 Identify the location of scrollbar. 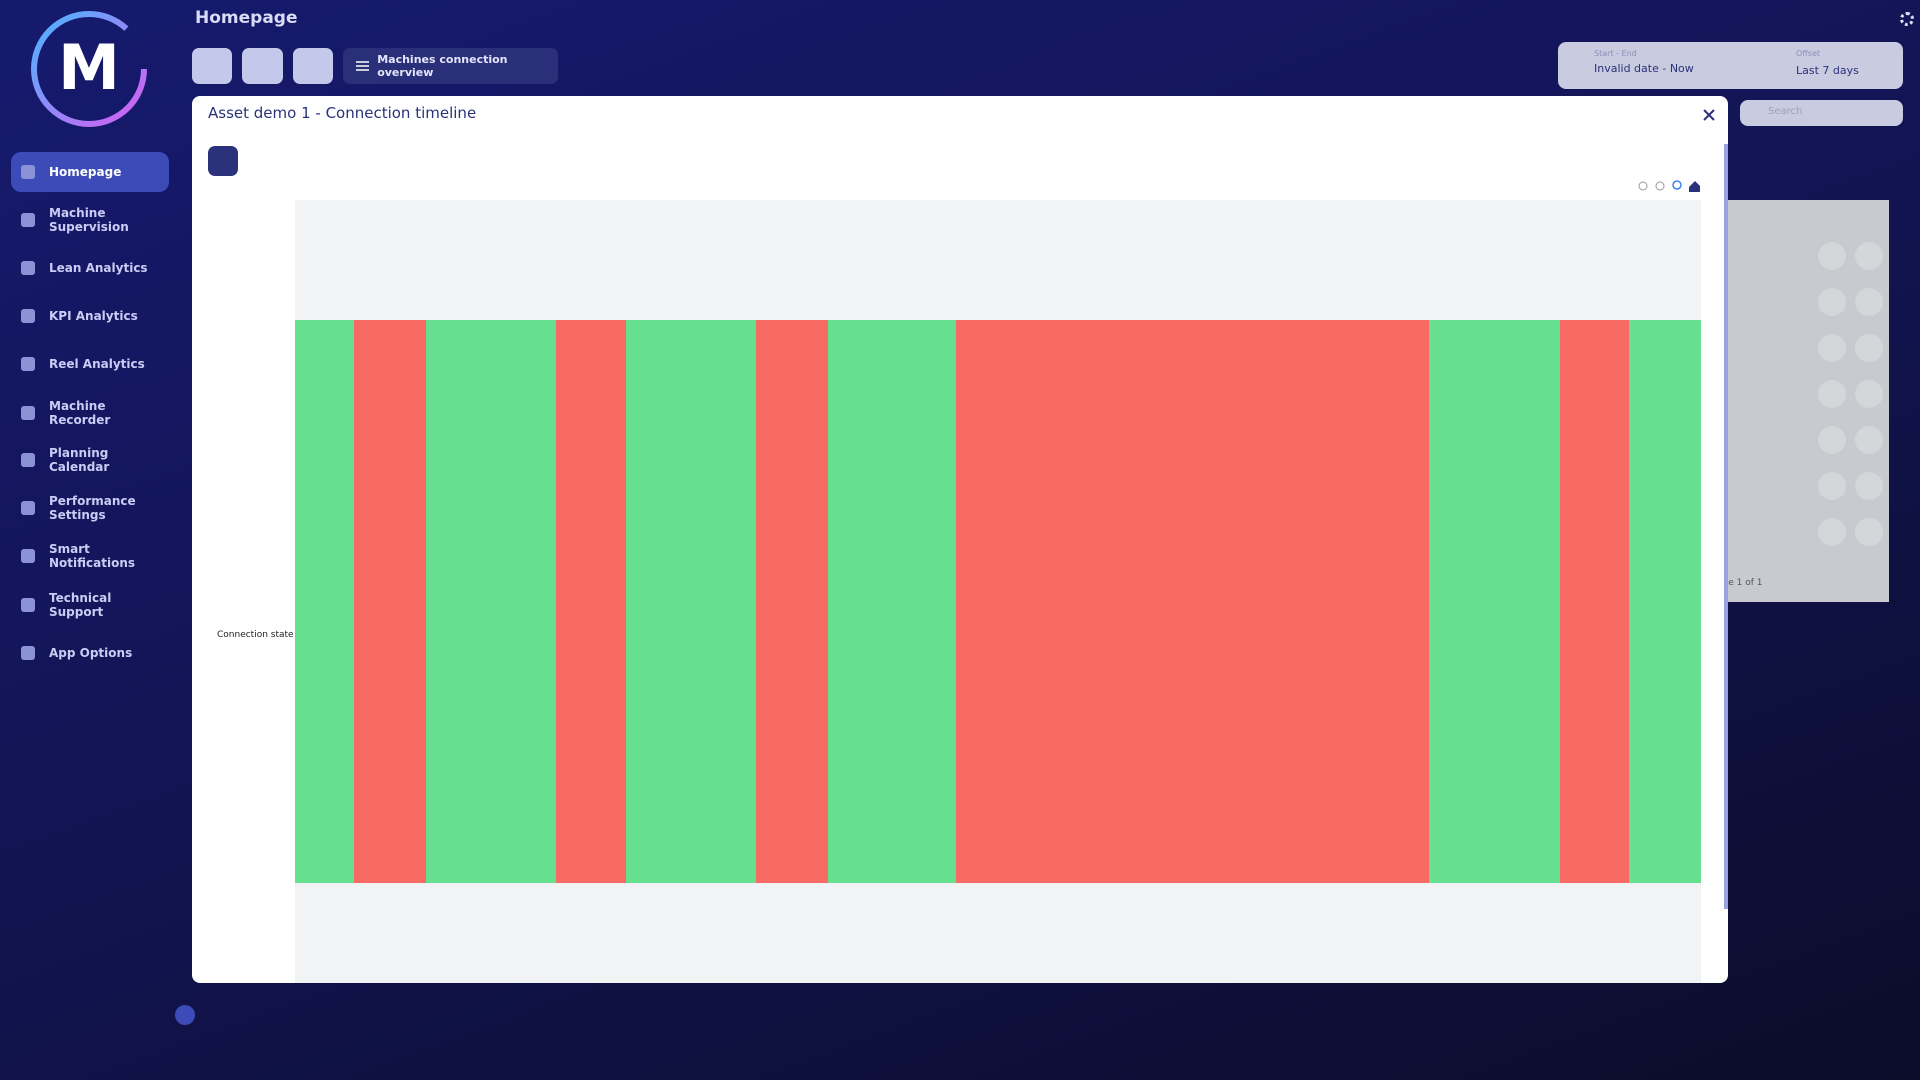
(1726, 526).